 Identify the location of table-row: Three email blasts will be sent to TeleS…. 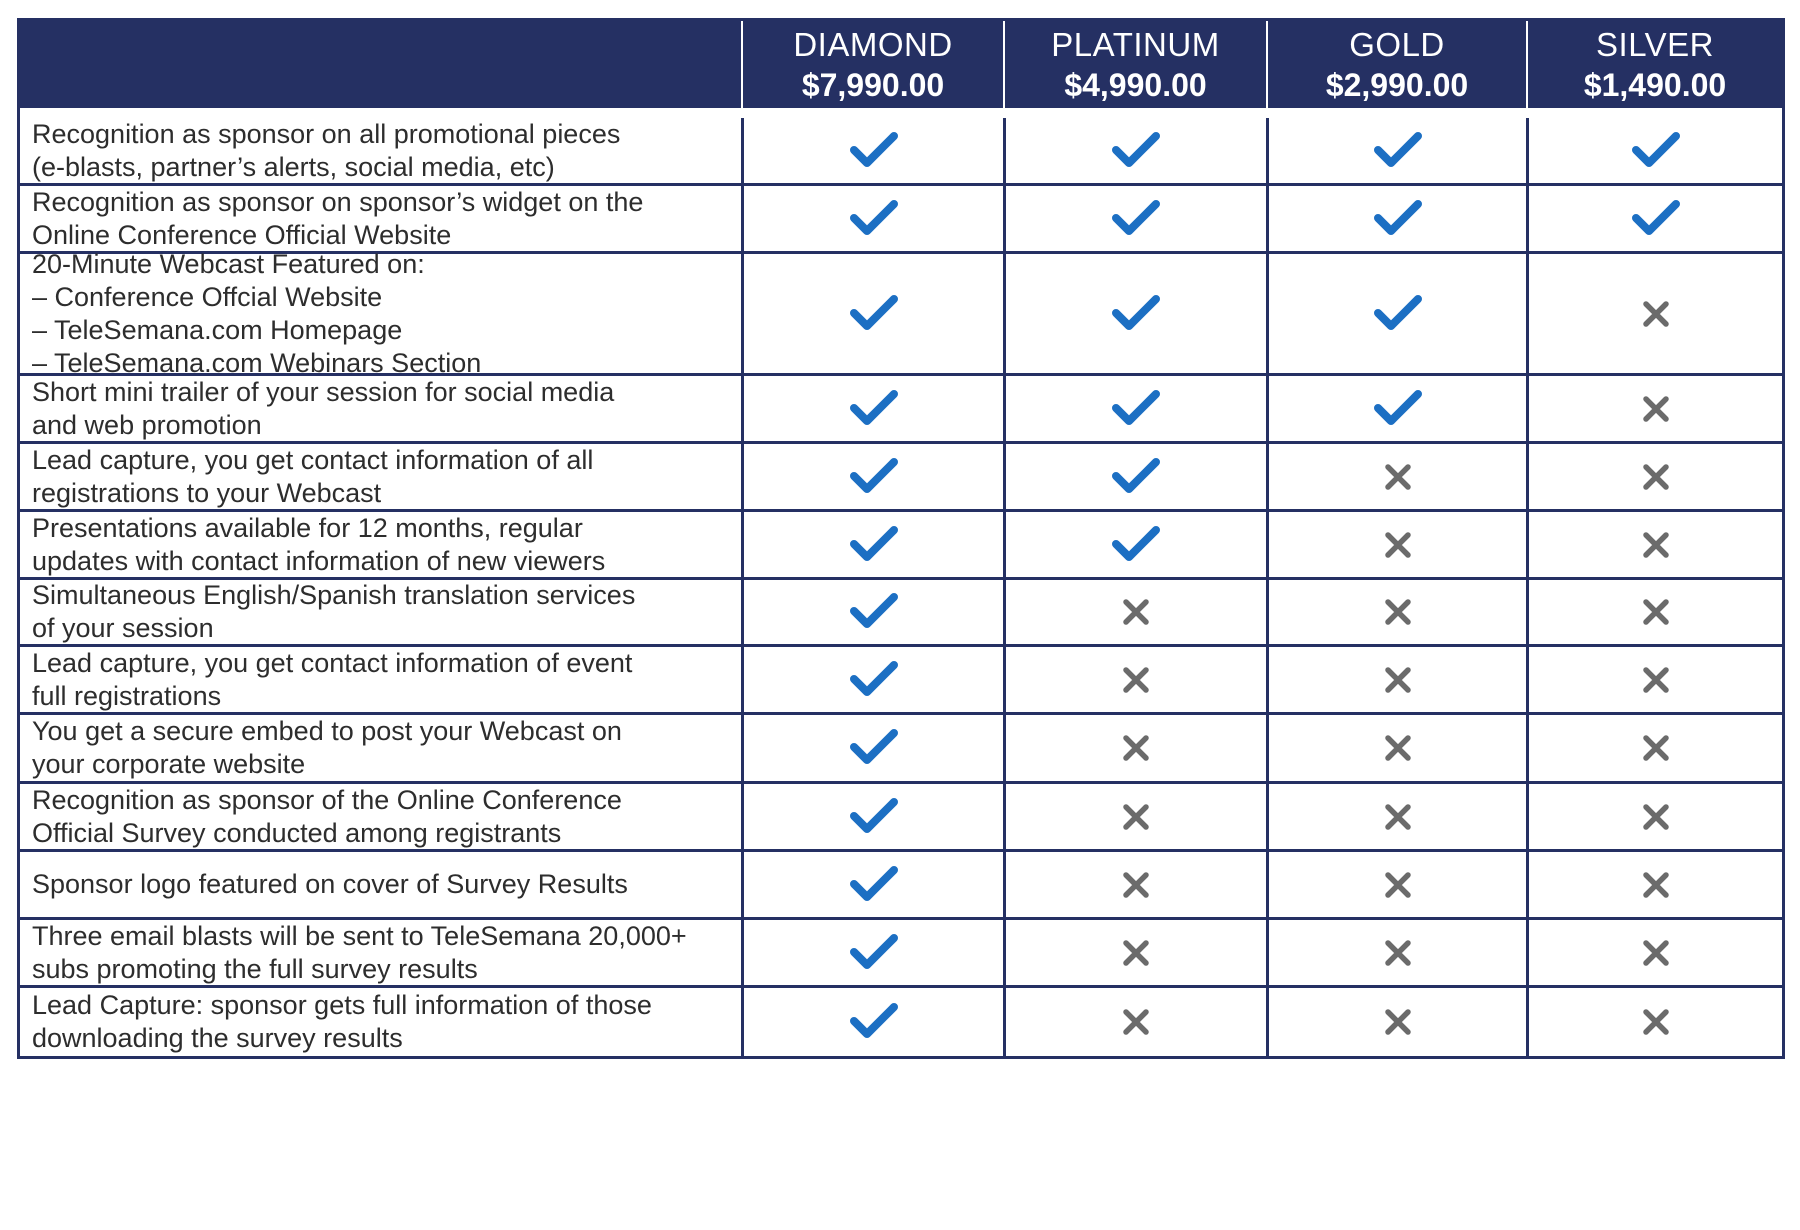
(901, 954).